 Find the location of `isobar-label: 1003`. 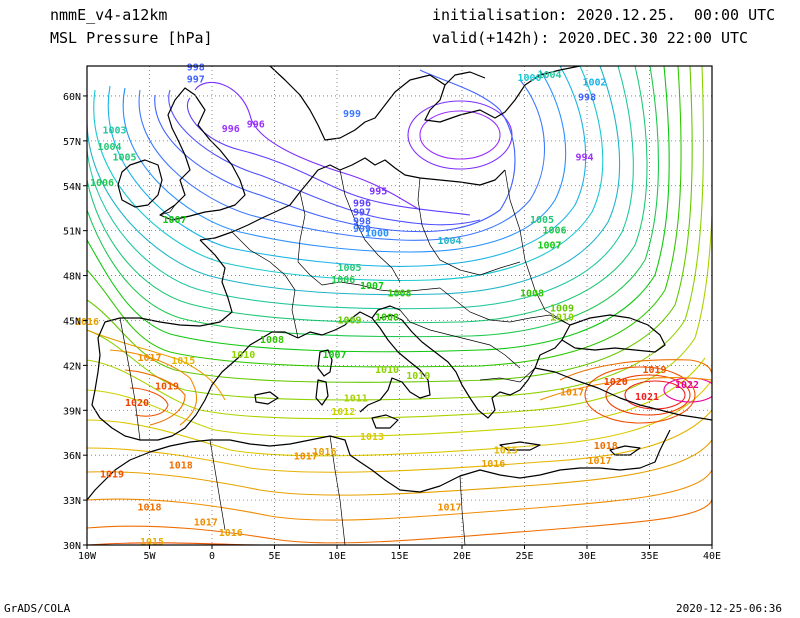

isobar-label: 1003 is located at coordinates (114, 130).